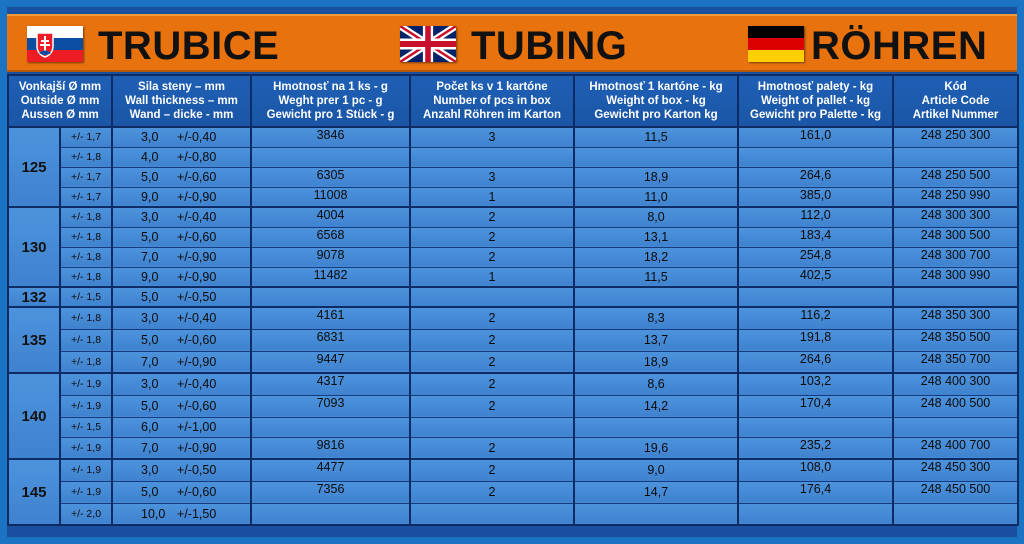 Image resolution: width=1024 pixels, height=544 pixels. Describe the element at coordinates (816, 257) in the screenshot. I see `pallet-weight-cell: 254,8` at that location.